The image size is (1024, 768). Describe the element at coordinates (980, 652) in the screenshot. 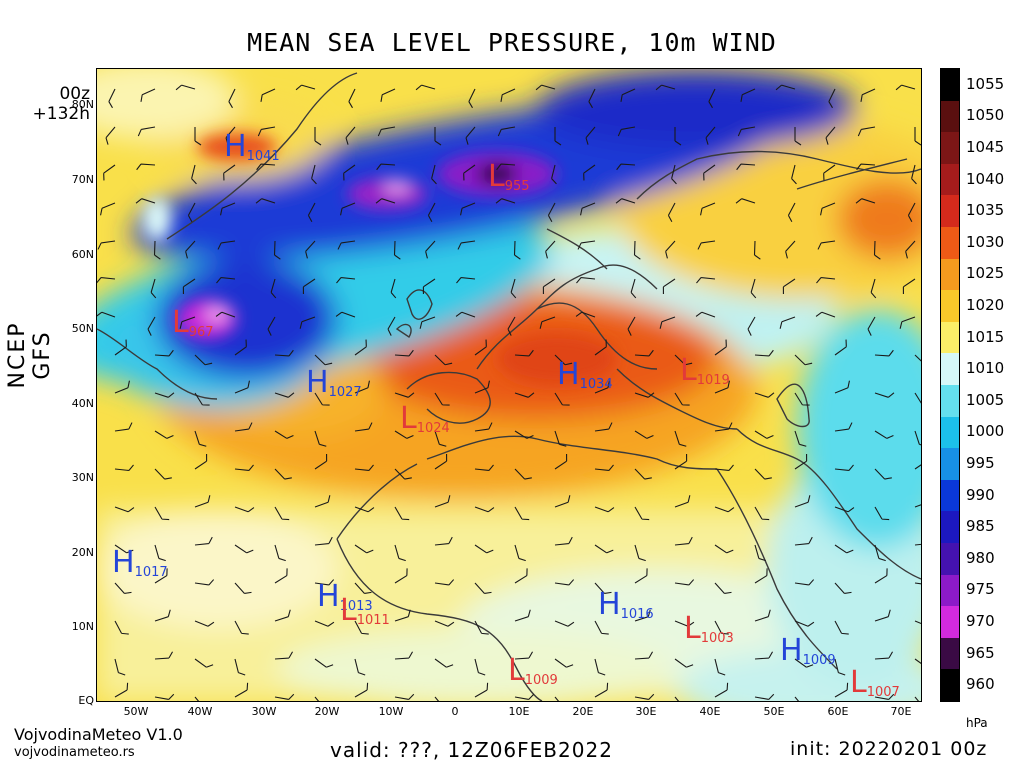

I see `colorbar-label: 965` at that location.